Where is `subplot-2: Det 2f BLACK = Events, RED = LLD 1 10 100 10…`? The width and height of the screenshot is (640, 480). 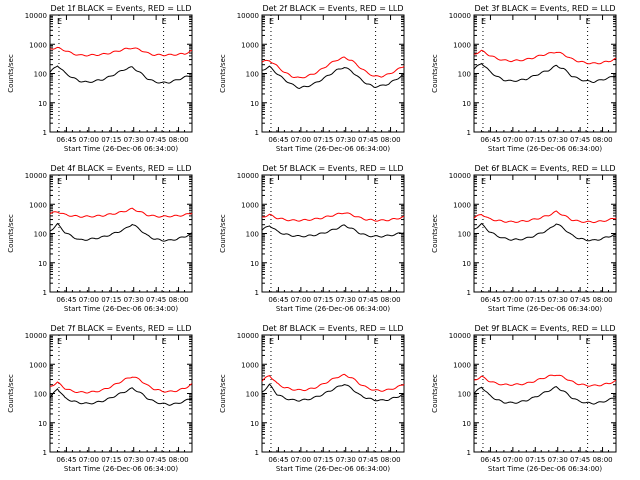 subplot-2: Det 2f BLACK = Events, RED = LLD 1 10 100 10… is located at coordinates (312, 78).